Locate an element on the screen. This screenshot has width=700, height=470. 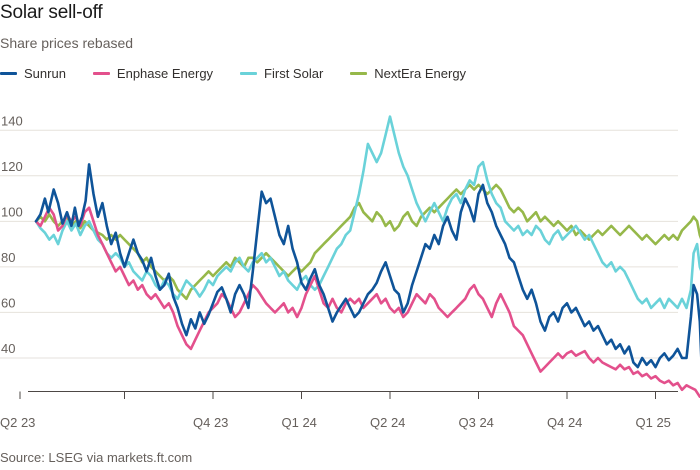
y-tick-label-100: 100 is located at coordinates (12, 211).